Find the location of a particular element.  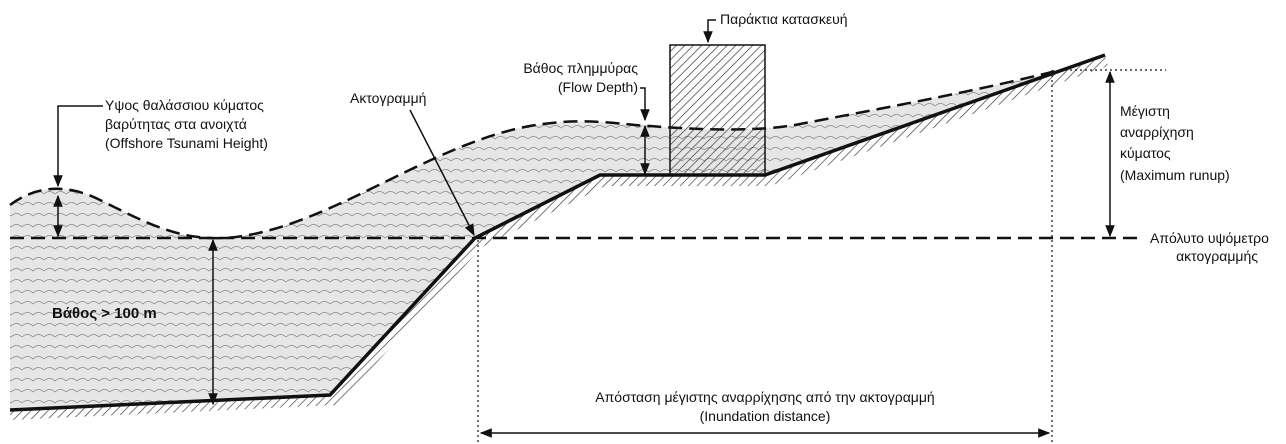

offshore-leader is located at coordinates (78, 146).